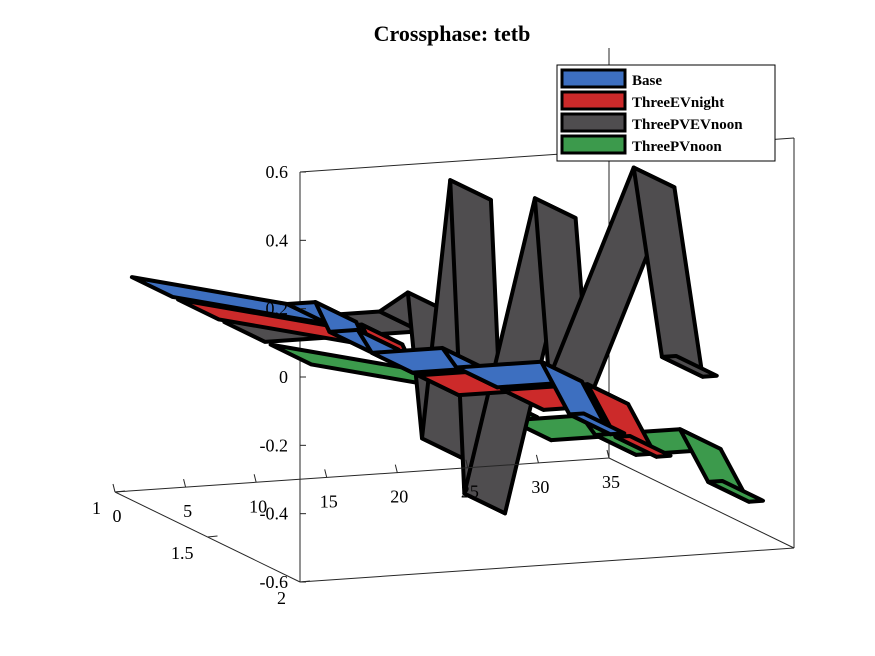 The image size is (875, 656). Describe the element at coordinates (647, 81) in the screenshot. I see `legend-entry: Base` at that location.